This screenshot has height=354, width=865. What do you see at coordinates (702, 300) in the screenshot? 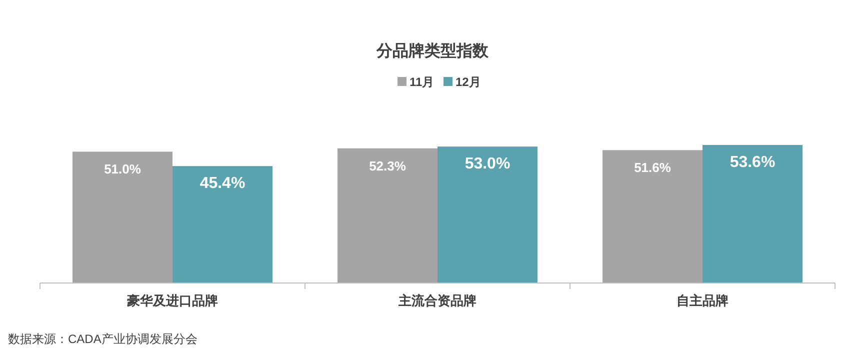
I see `x-tick-label: 自主品牌` at bounding box center [702, 300].